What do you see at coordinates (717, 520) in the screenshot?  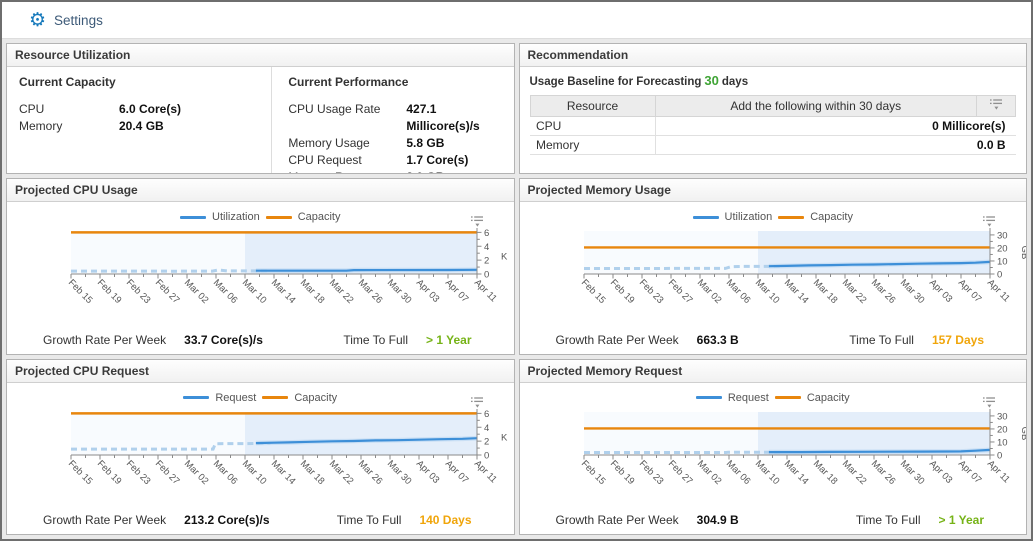 I see `growth-rate-value: 304.9 B` at bounding box center [717, 520].